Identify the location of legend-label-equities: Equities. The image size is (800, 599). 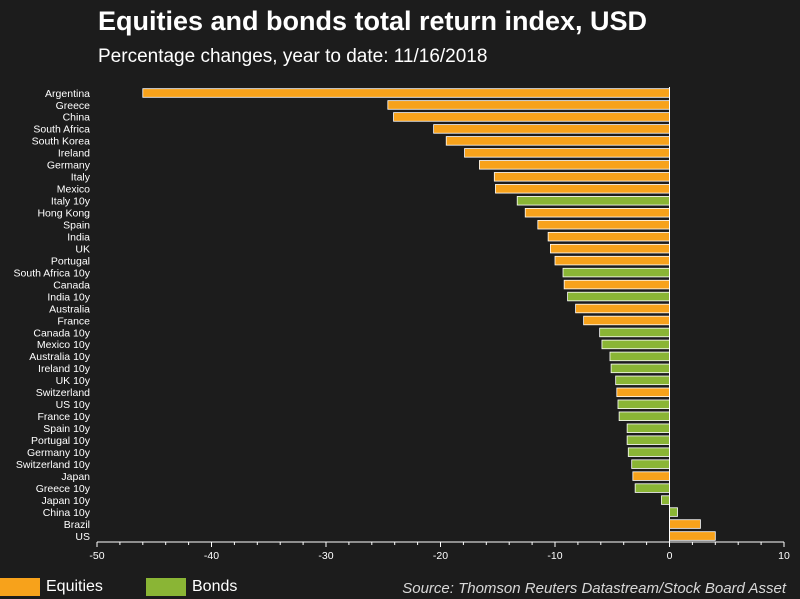
(74, 586).